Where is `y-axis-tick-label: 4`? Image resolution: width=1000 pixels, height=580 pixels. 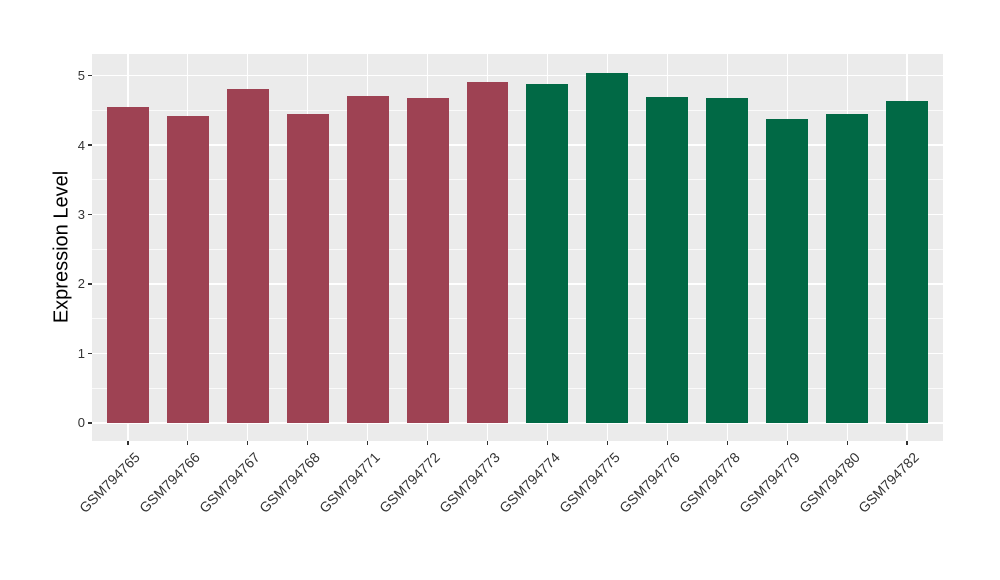
y-axis-tick-label: 4 is located at coordinates (81, 145).